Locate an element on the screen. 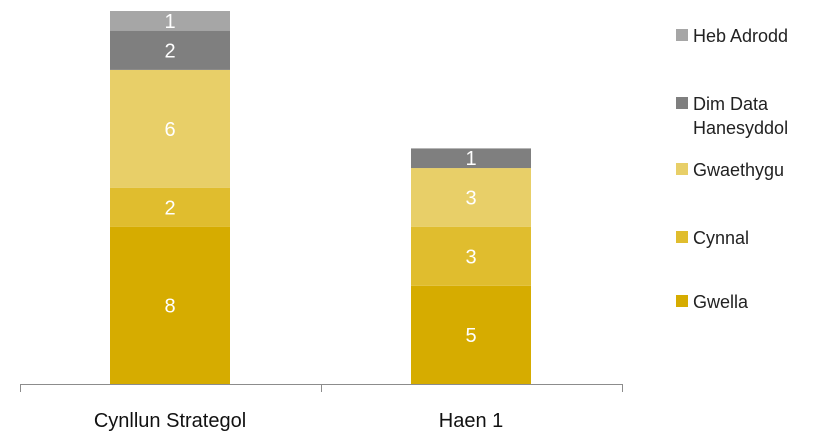 The height and width of the screenshot is (434, 837). legend-item: Dim Data Hanesyddol is located at coordinates (754, 116).